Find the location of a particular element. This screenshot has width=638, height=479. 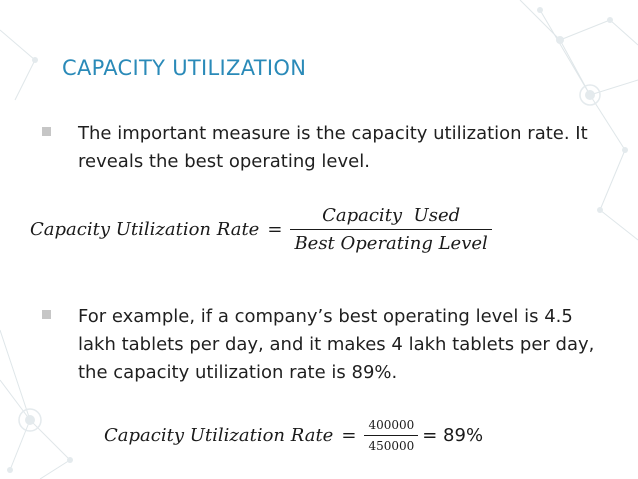

formula-fraction: 400000 450000 is located at coordinates (391, 435).